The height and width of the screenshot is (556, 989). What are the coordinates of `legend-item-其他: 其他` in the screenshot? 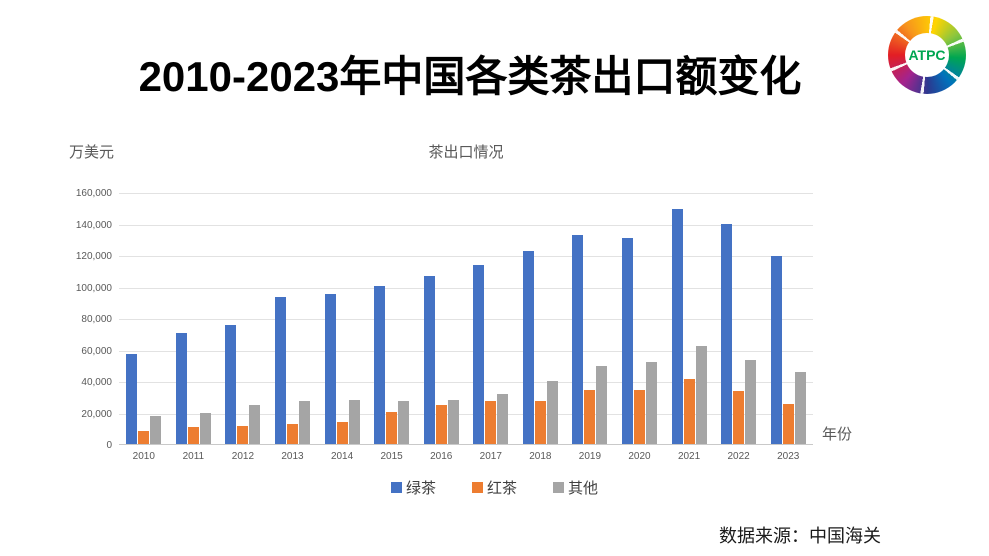 It's located at (575, 487).